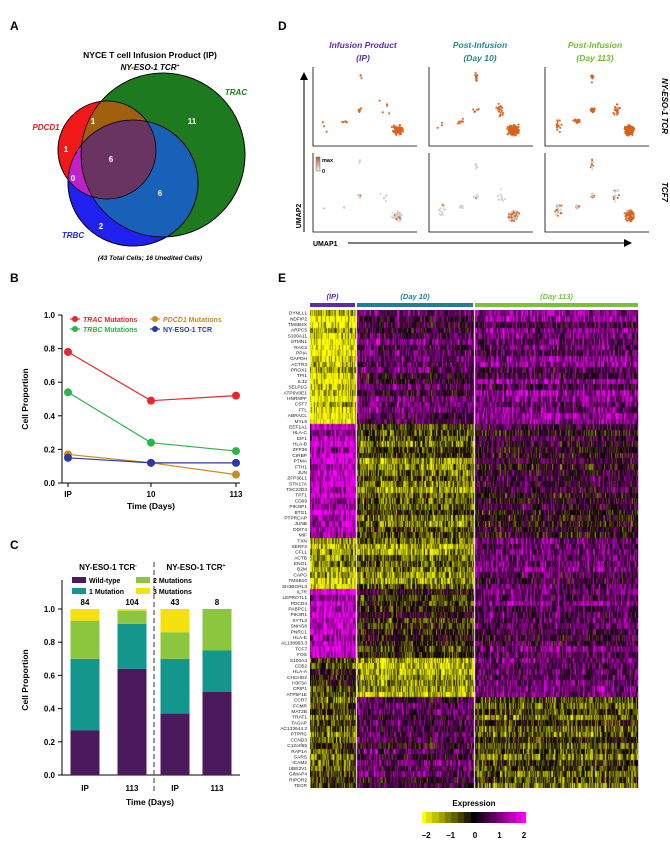 This screenshot has height=856, width=670. I want to click on x-tick-label: IP, so click(175, 788).